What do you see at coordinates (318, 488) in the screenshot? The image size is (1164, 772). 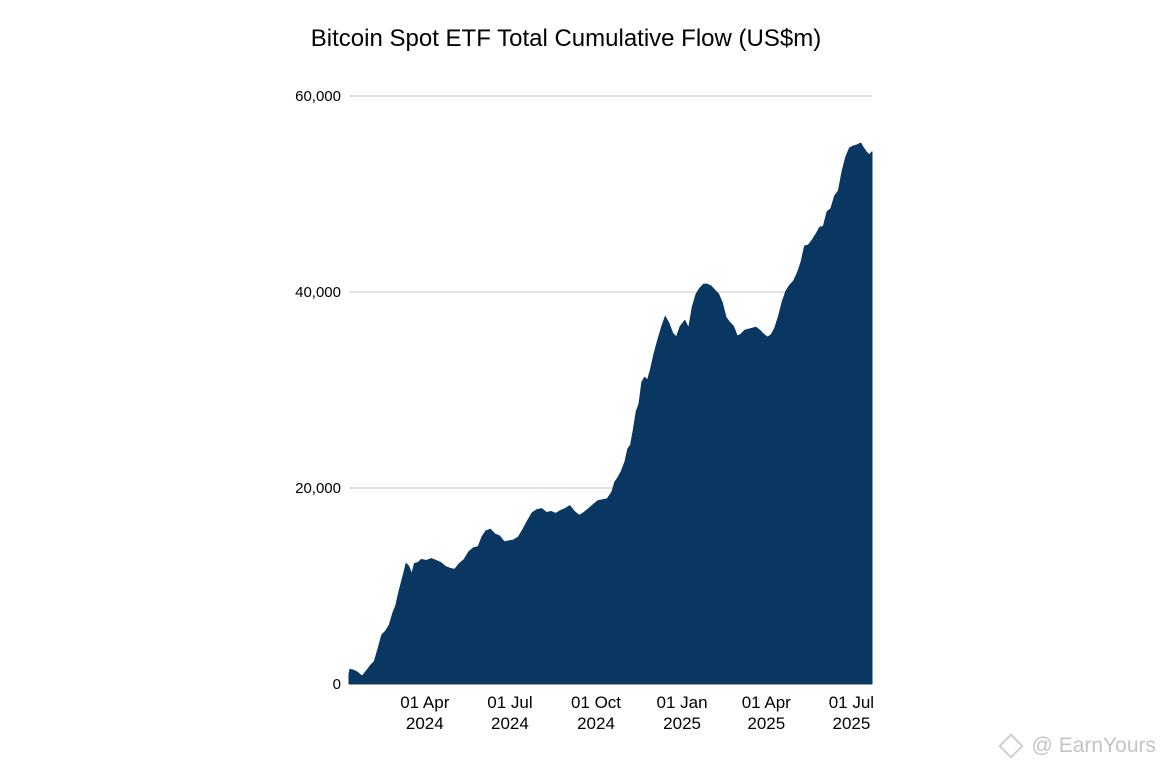 I see `y-tick-label: 20,000` at bounding box center [318, 488].